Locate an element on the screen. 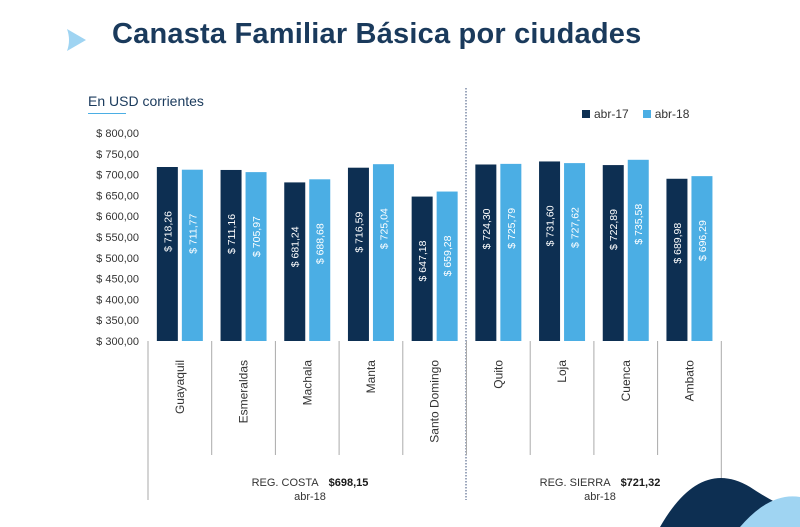 The width and height of the screenshot is (800, 527). region-name-costa: REG. COSTA is located at coordinates (285, 483).